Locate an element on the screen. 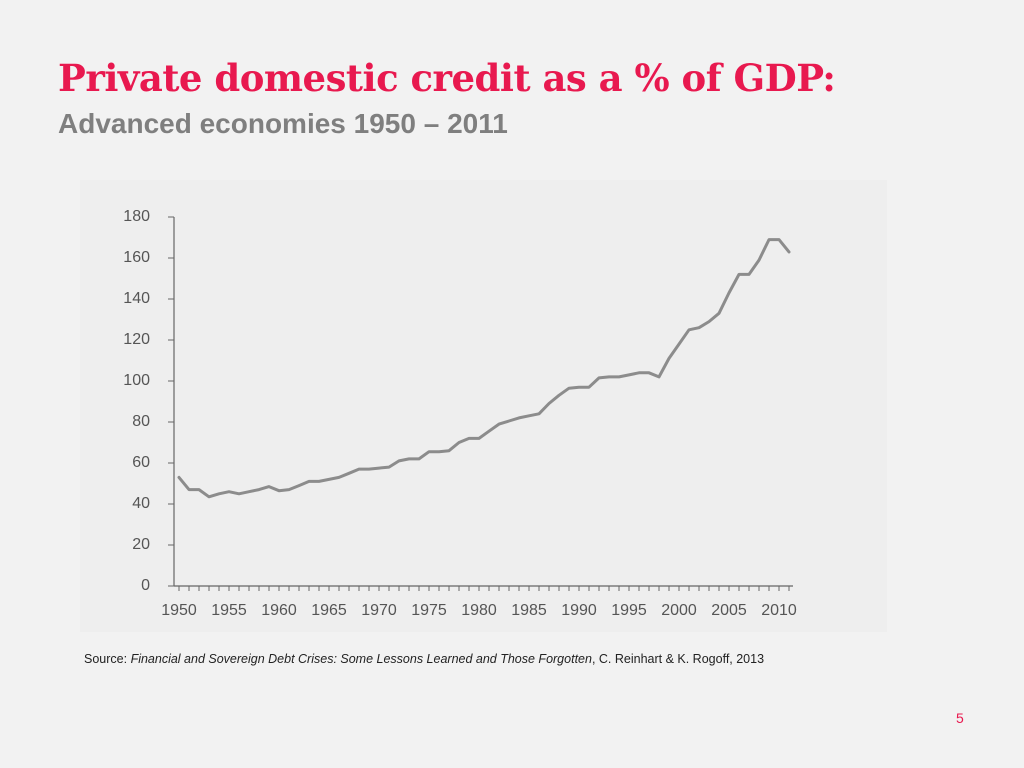 This screenshot has height=768, width=1024. source-authors: , C. Reinhart & K. Rogoff, 2013 is located at coordinates (678, 659).